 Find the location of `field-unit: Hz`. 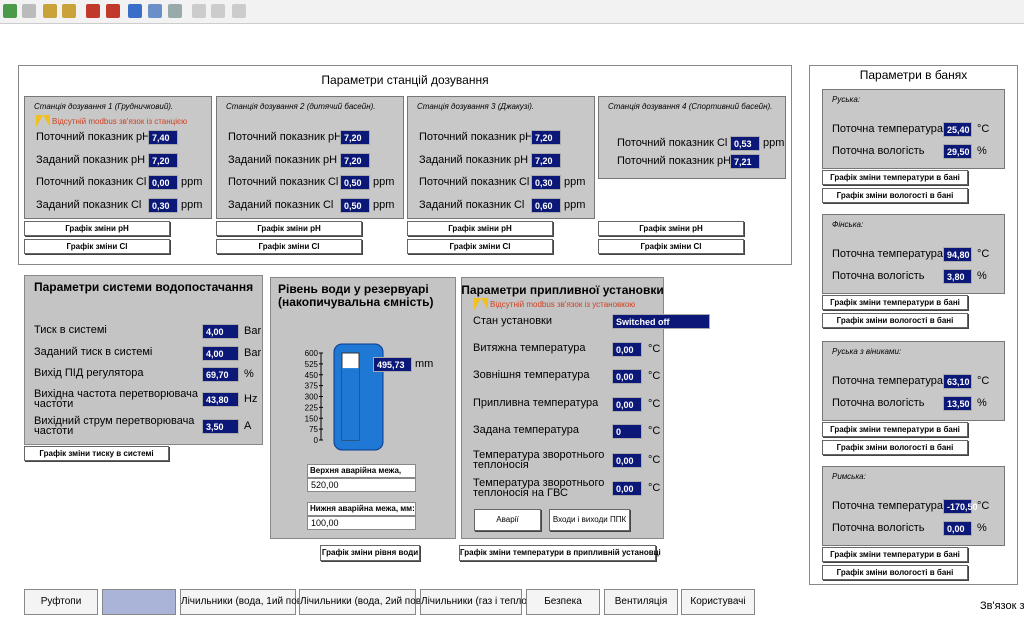

field-unit: Hz is located at coordinates (251, 399).